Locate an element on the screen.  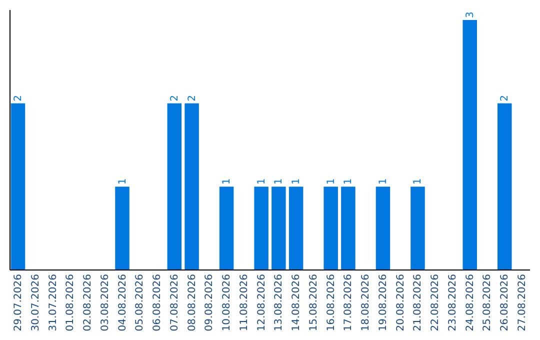
x-tick-label: 08.08.2026 is located at coordinates (192, 303).